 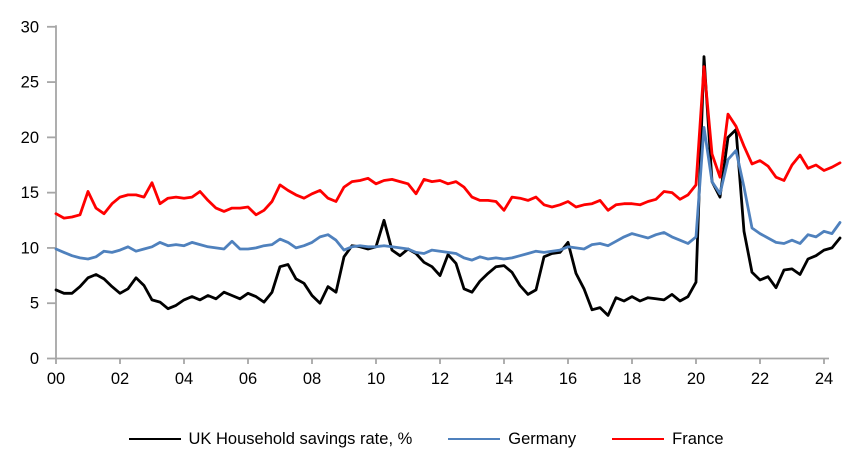 I want to click on svg-text: 14, so click(x=504, y=379).